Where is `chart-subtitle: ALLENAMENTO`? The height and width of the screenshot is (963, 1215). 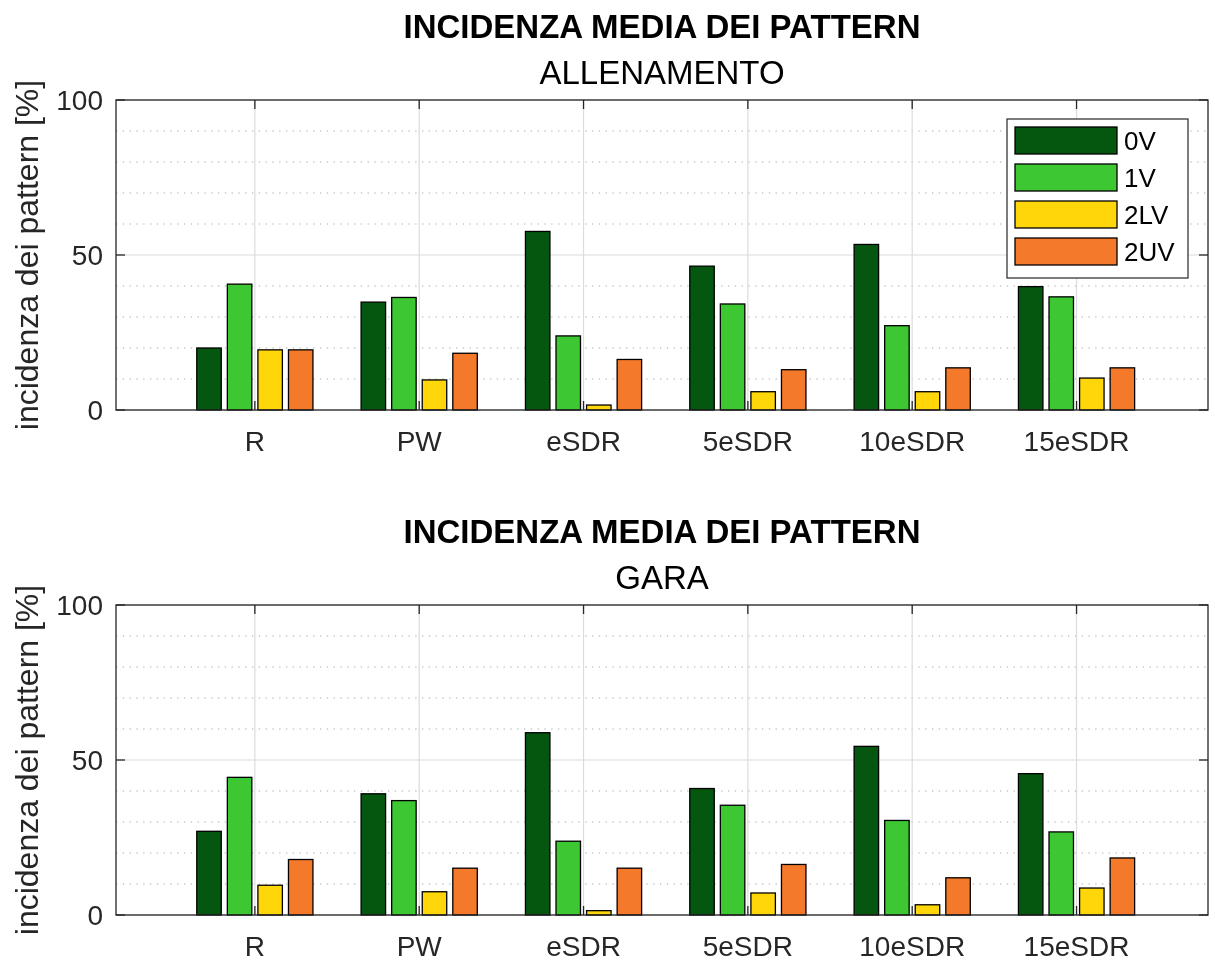
chart-subtitle: ALLENAMENTO is located at coordinates (662, 72).